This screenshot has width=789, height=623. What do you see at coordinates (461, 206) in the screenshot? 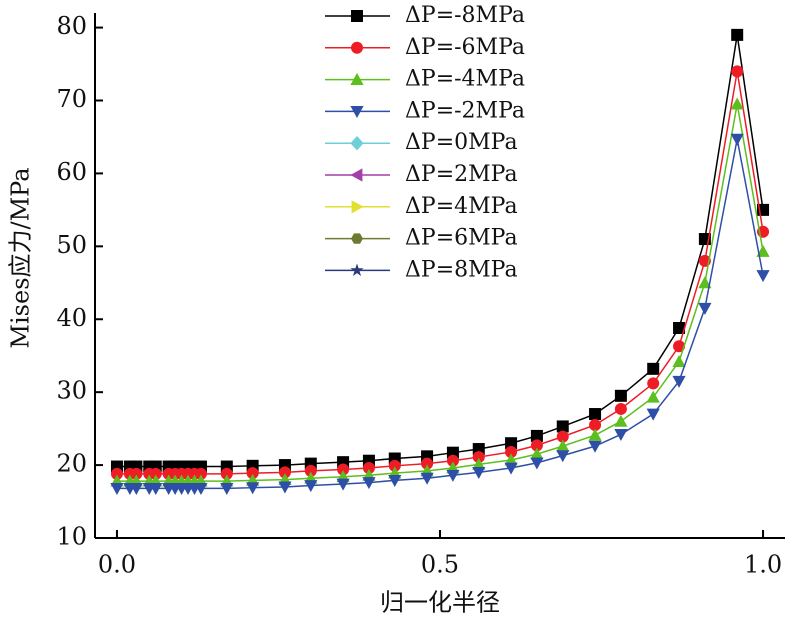
I see `legend-label: ΔP=4MPa` at bounding box center [461, 206].